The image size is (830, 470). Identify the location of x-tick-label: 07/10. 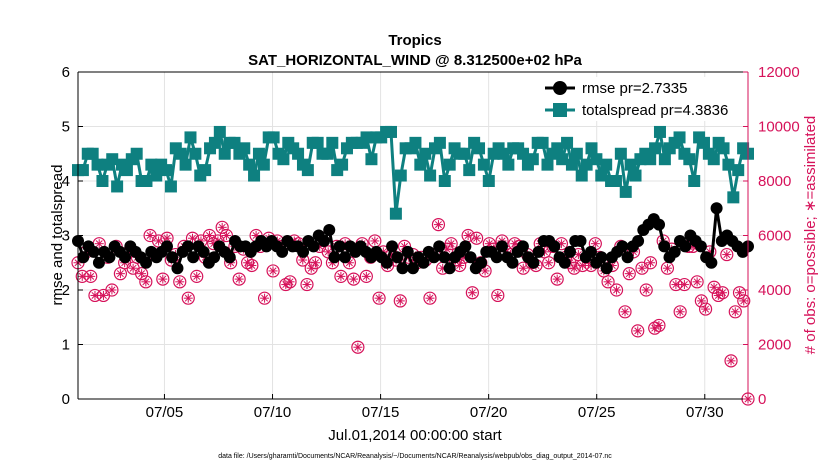
(273, 412).